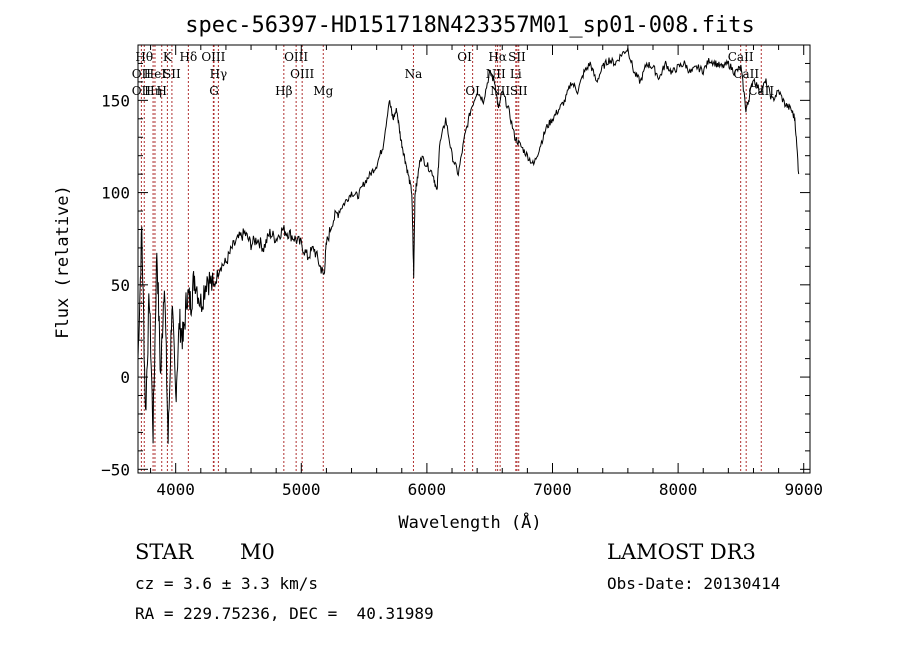  What do you see at coordinates (63, 262) in the screenshot?
I see `y-axis-label: Flux (relative)` at bounding box center [63, 262].